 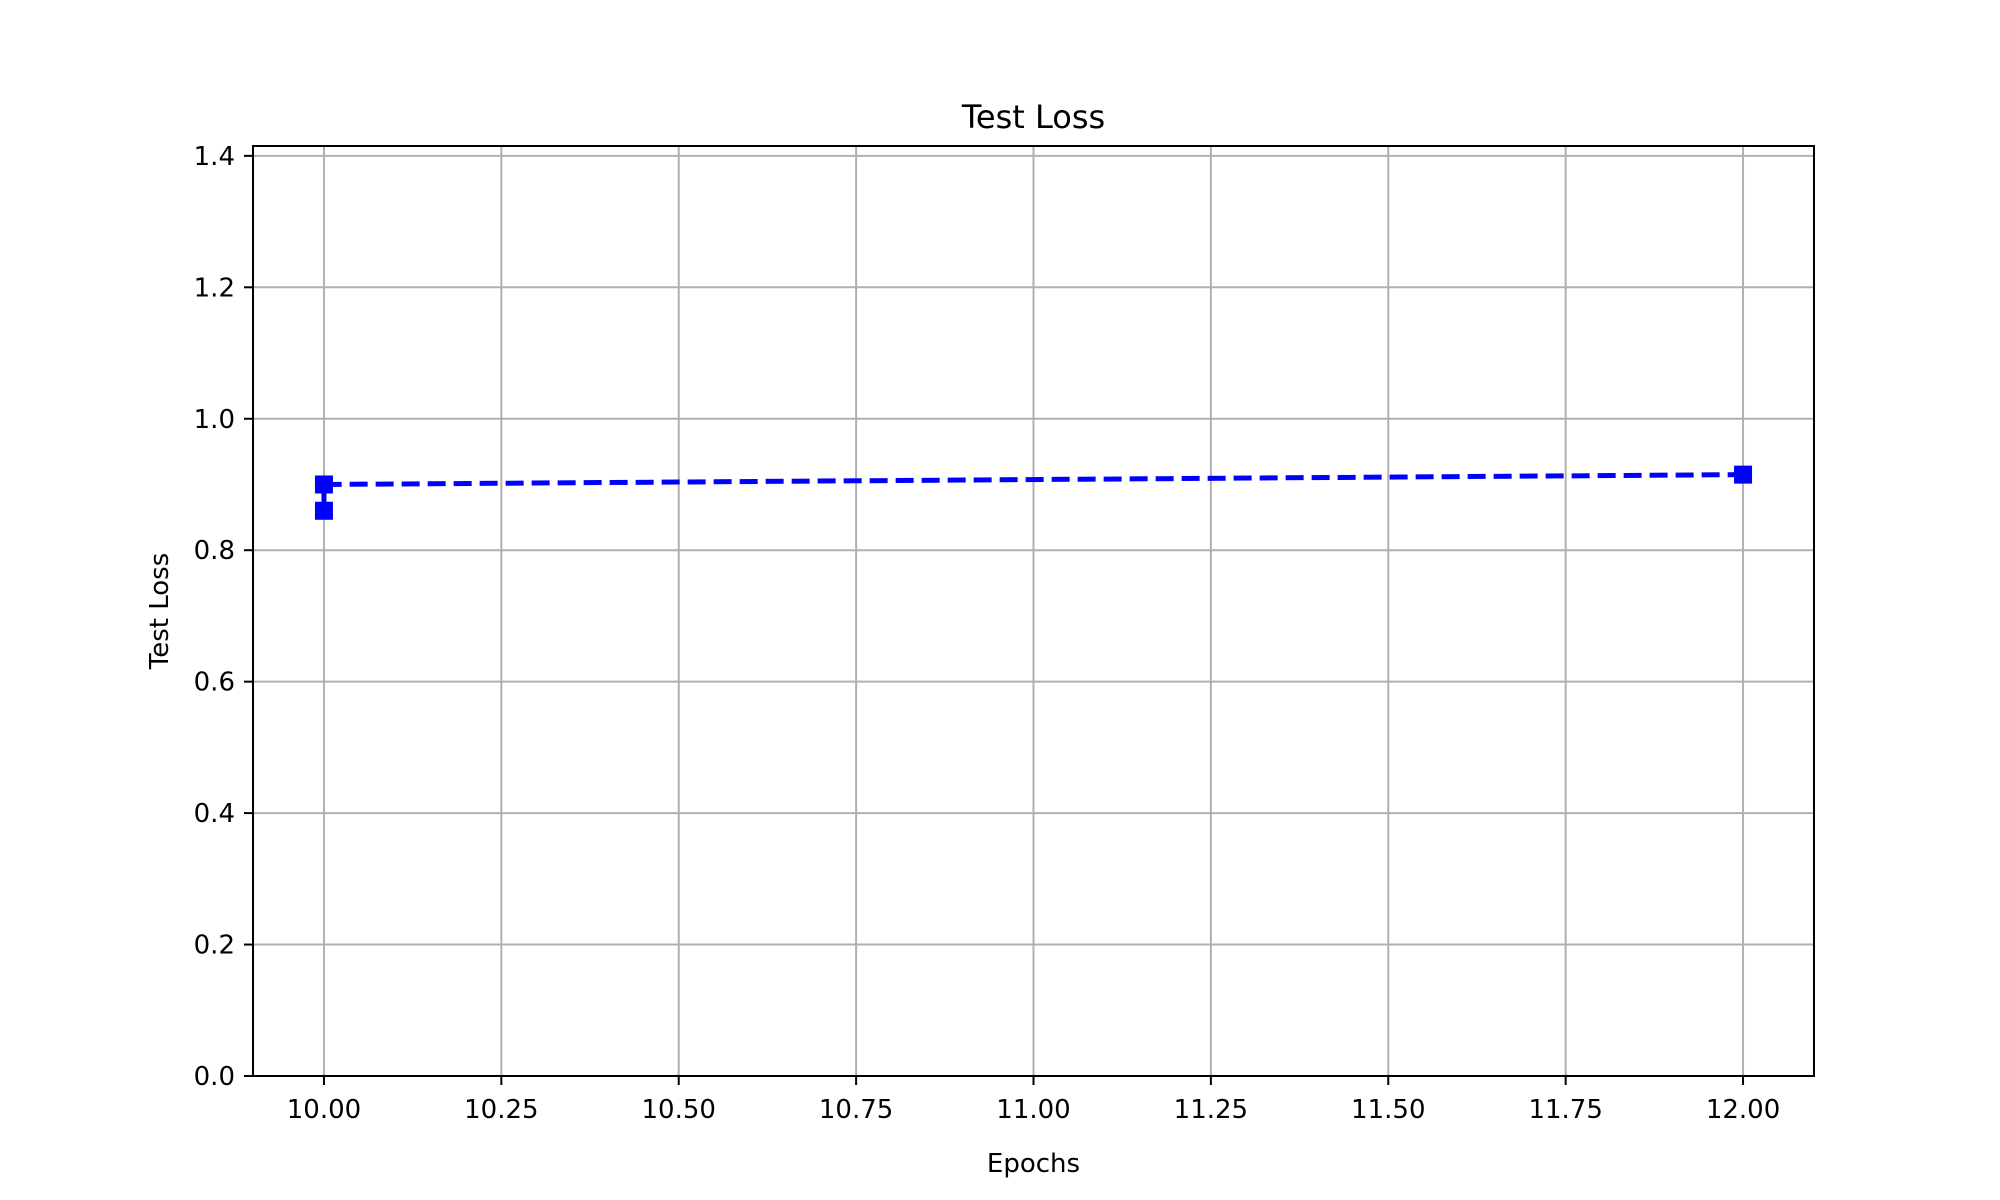 I want to click on y-tick-label: 0.4, so click(x=214, y=814).